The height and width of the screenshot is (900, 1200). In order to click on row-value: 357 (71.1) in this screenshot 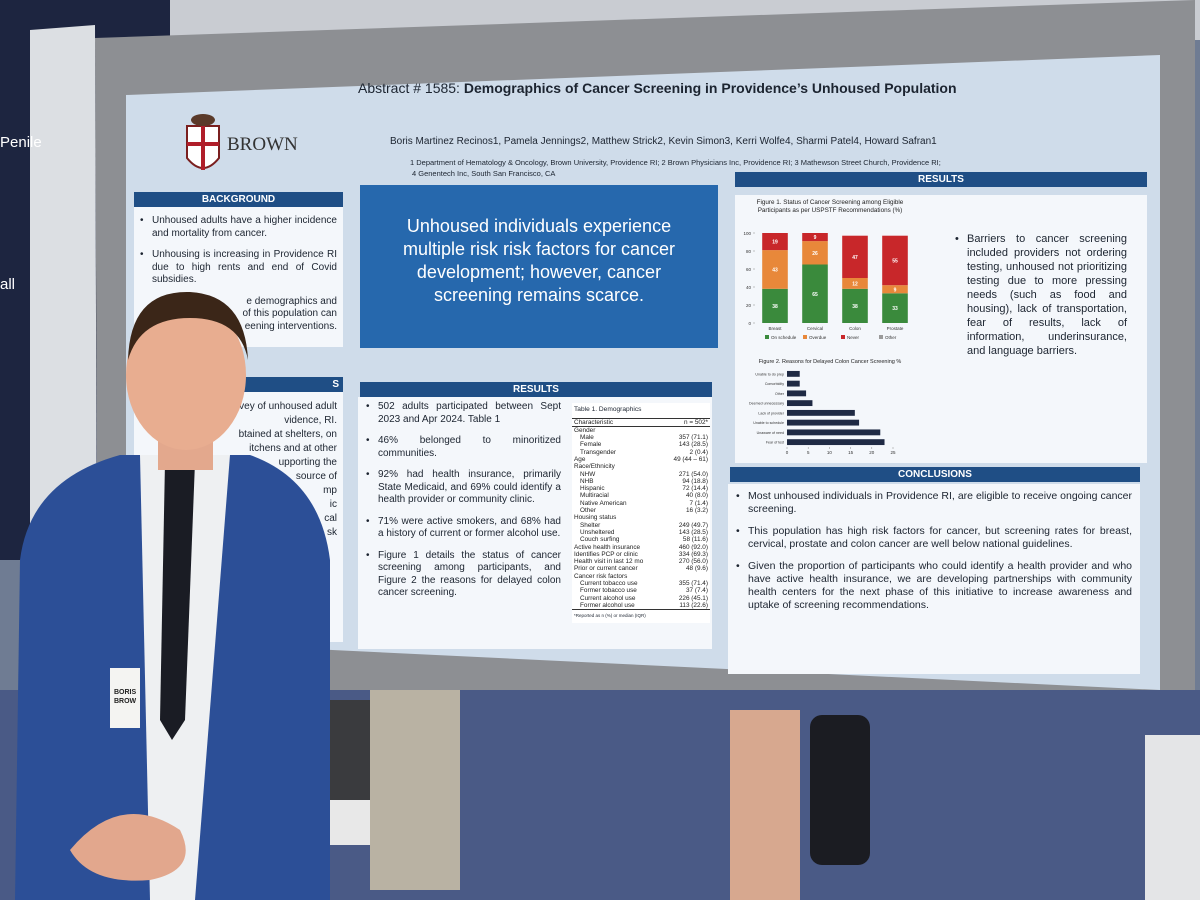, I will do `click(693, 438)`.